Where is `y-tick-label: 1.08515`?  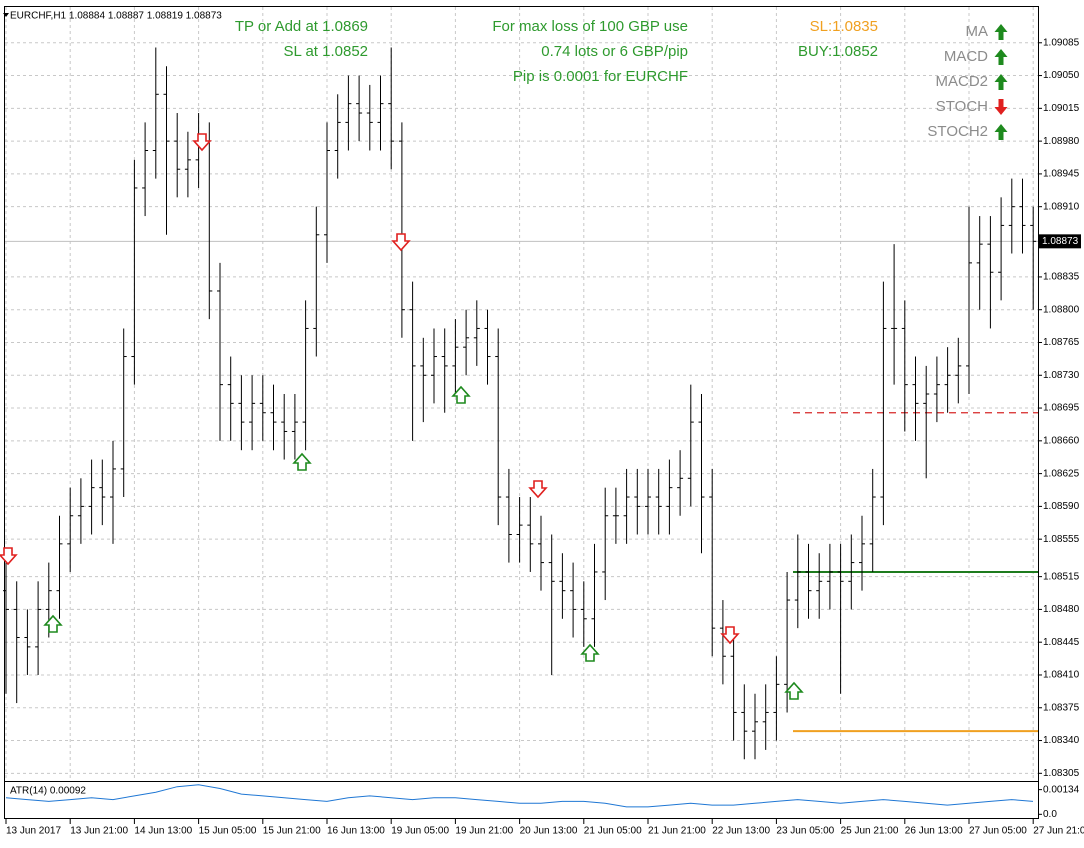
y-tick-label: 1.08515 is located at coordinates (1061, 576).